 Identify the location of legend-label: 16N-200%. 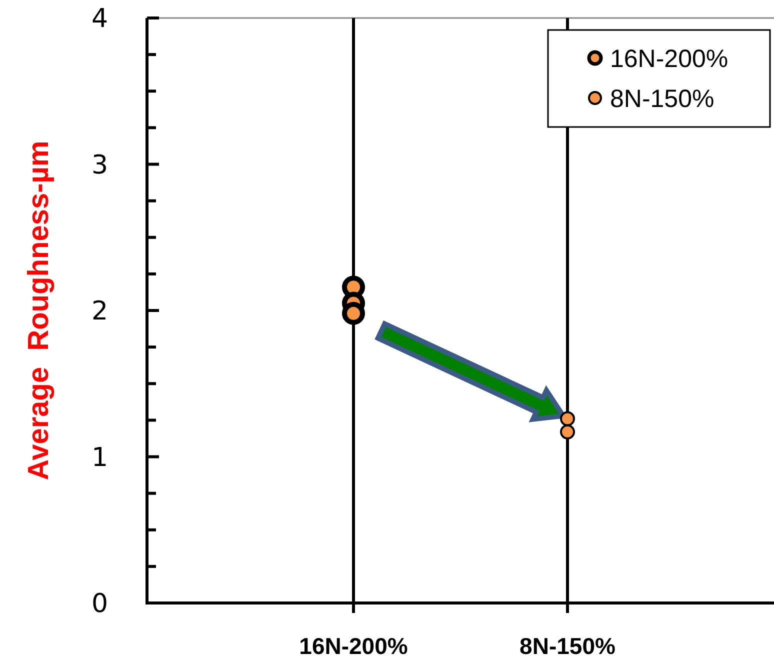
(669, 58).